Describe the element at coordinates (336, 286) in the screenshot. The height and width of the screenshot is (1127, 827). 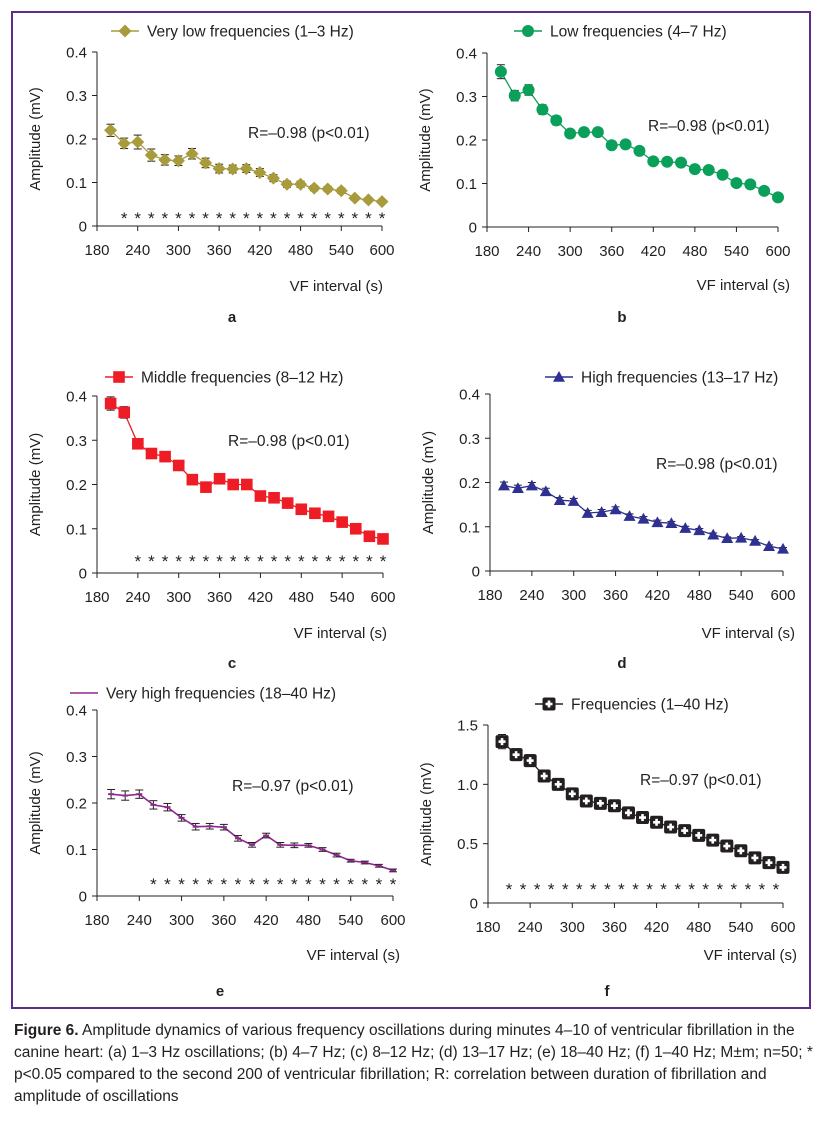
I see `x-axis-label-a: VF interval (s)` at that location.